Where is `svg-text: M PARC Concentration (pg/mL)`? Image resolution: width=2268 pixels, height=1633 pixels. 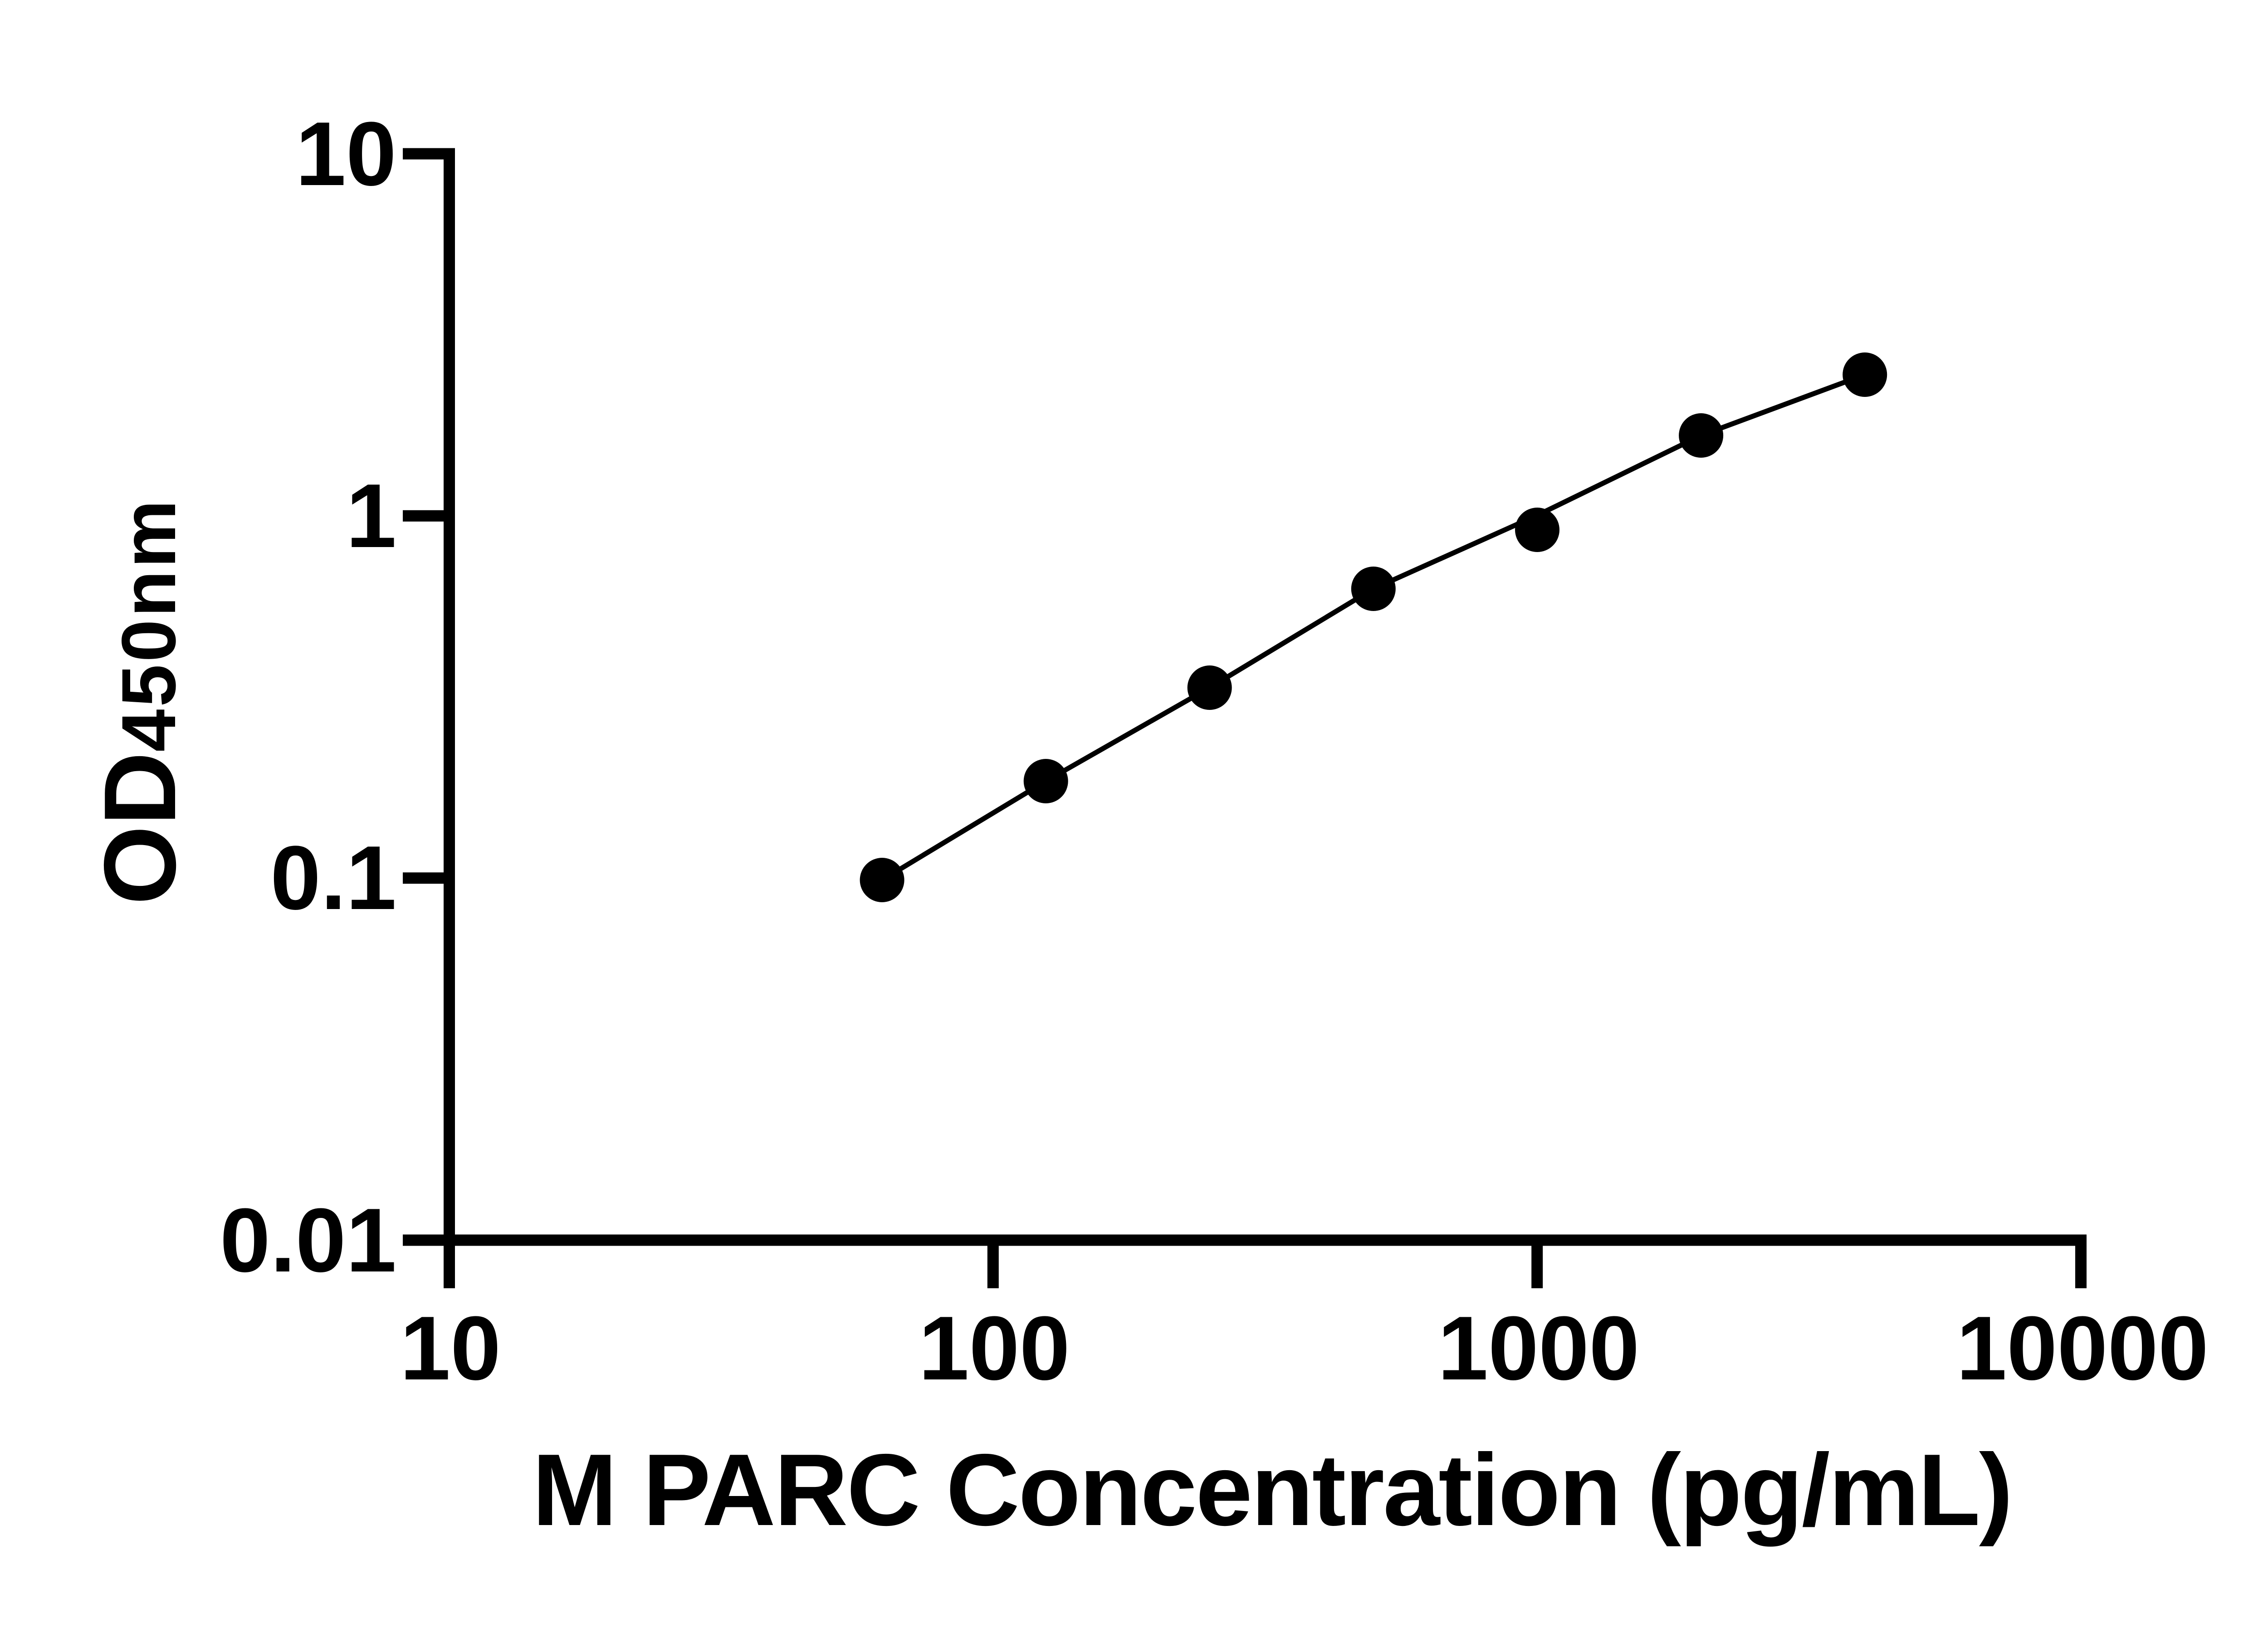
svg-text: M PARC Concentration (pg/mL) is located at coordinates (1272, 1490).